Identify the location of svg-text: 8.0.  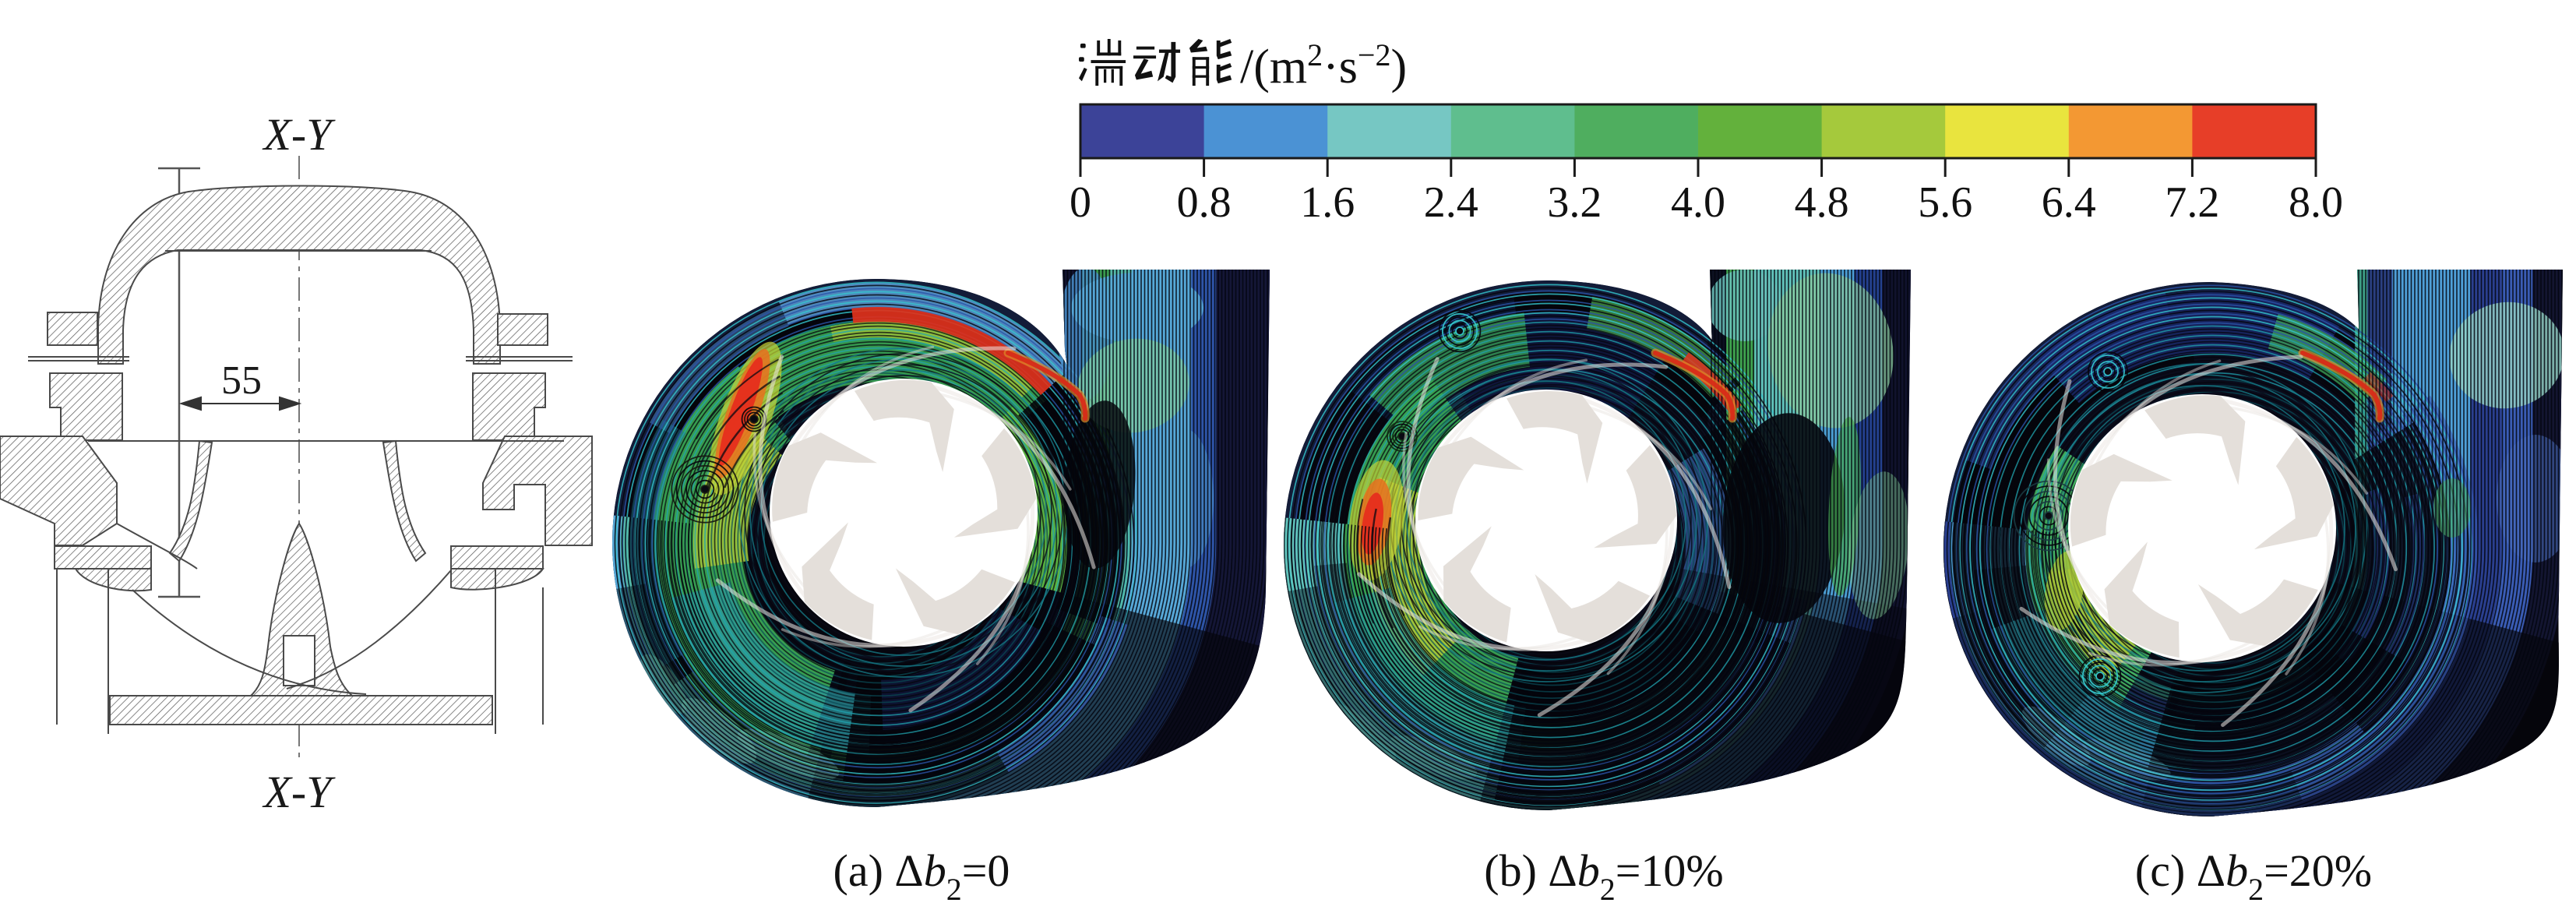
(2316, 202).